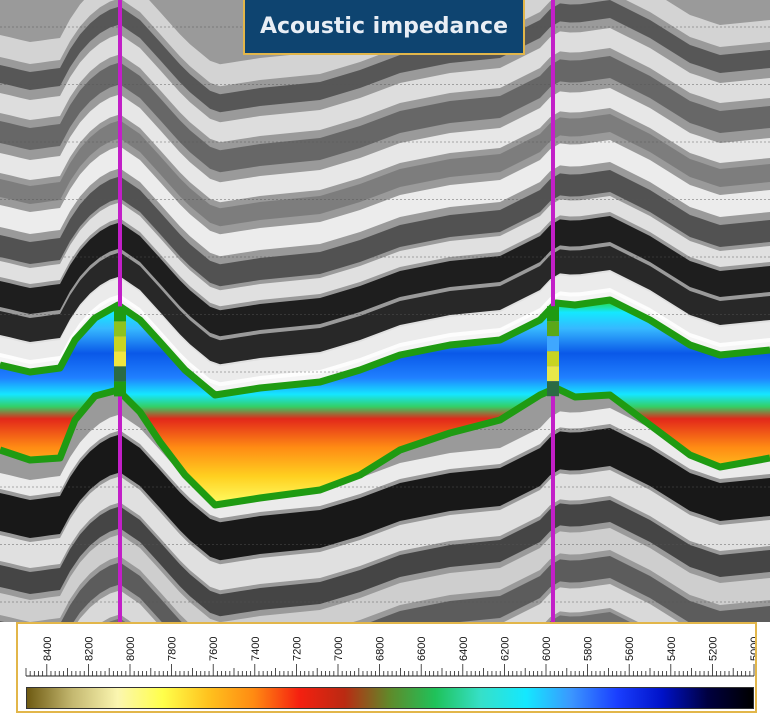 This screenshot has width=770, height=713. What do you see at coordinates (672, 649) in the screenshot?
I see `colorbar-tick-label: 5400` at bounding box center [672, 649].